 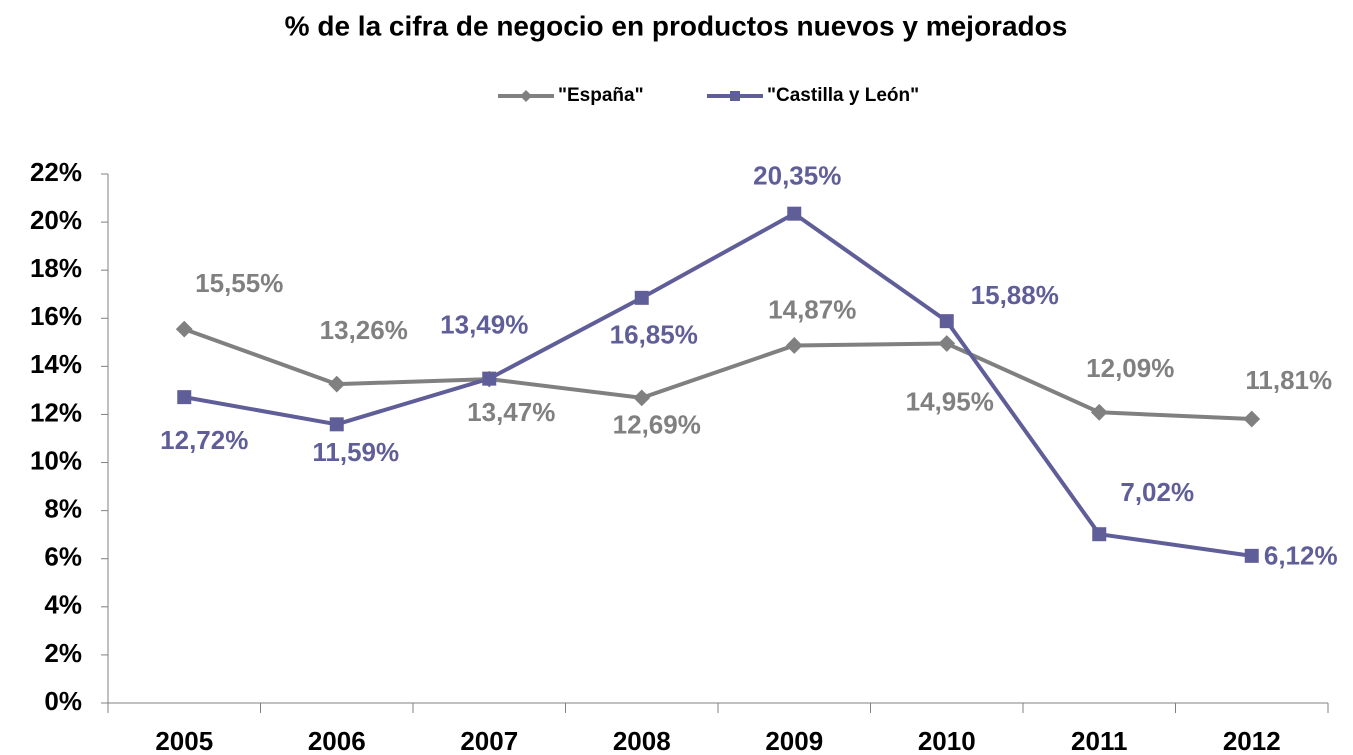 What do you see at coordinates (1130, 368) in the screenshot?
I see `data-label: 12,09%` at bounding box center [1130, 368].